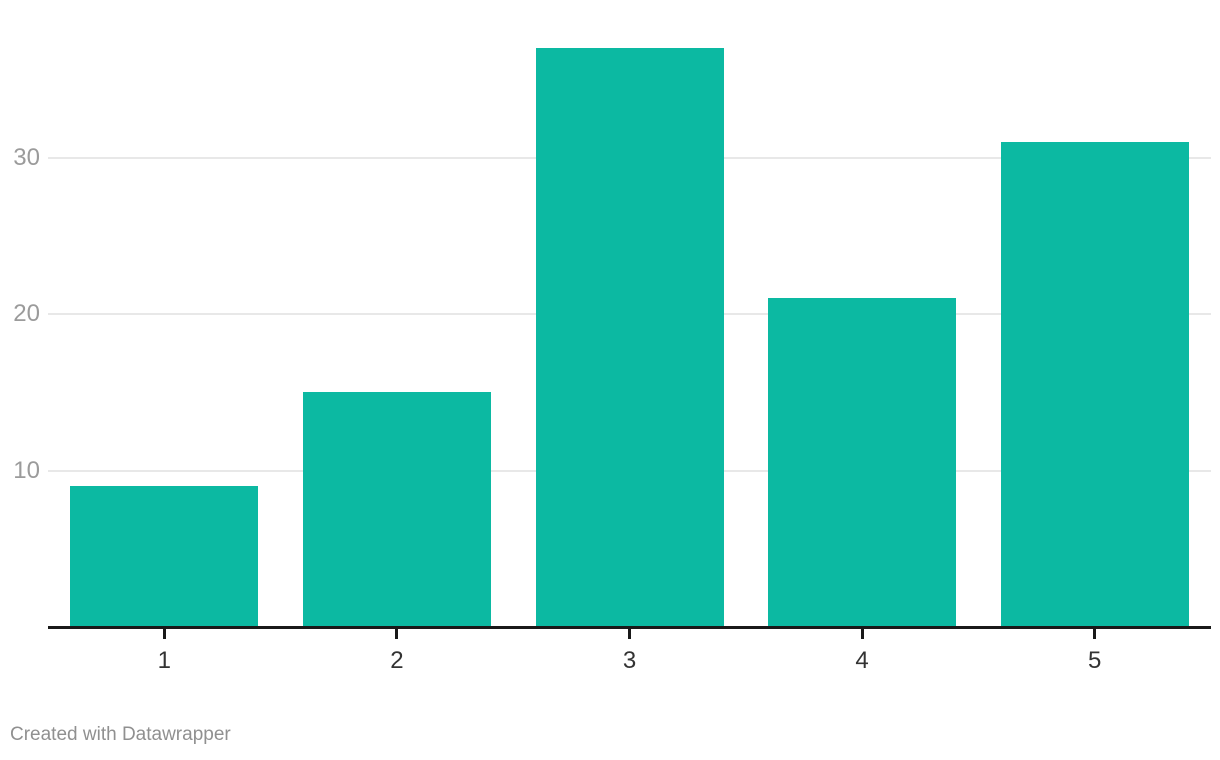 This screenshot has width=1220, height=760. I want to click on y-tick-label-10: 10, so click(26, 470).